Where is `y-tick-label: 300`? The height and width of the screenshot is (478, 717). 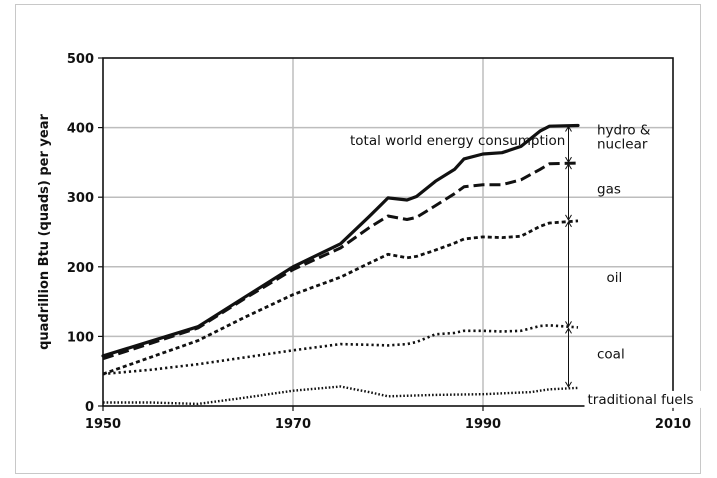
y-tick-label: 300 is located at coordinates (80, 198).